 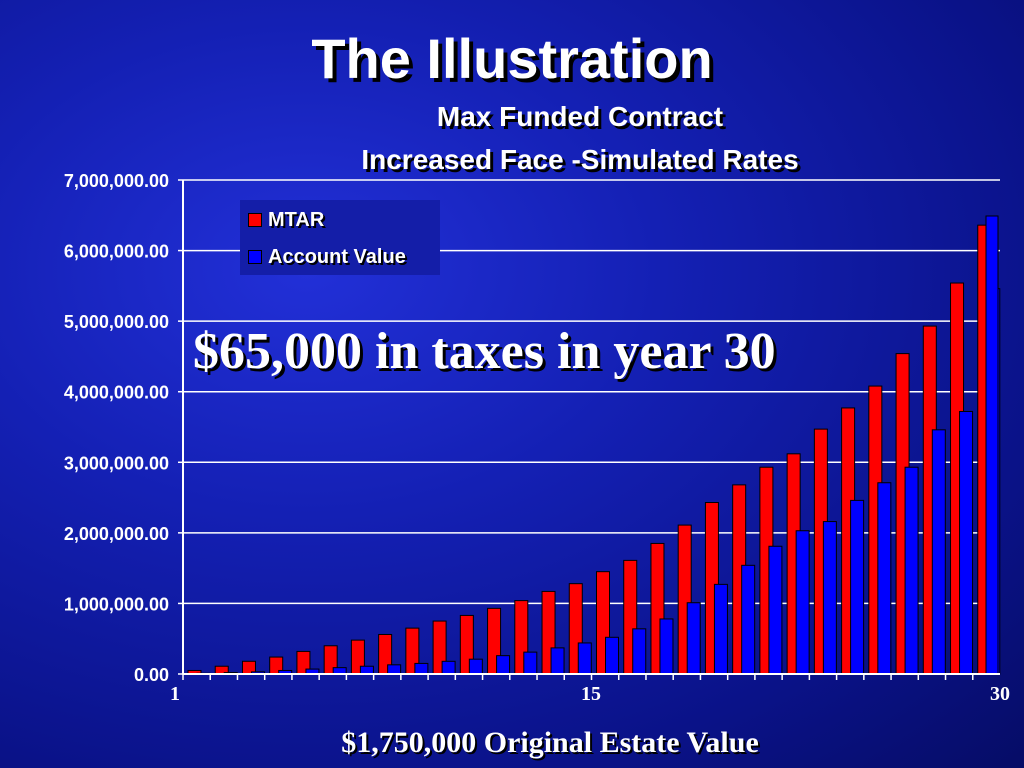 What do you see at coordinates (591, 694) in the screenshot?
I see `x-tick-label: 15` at bounding box center [591, 694].